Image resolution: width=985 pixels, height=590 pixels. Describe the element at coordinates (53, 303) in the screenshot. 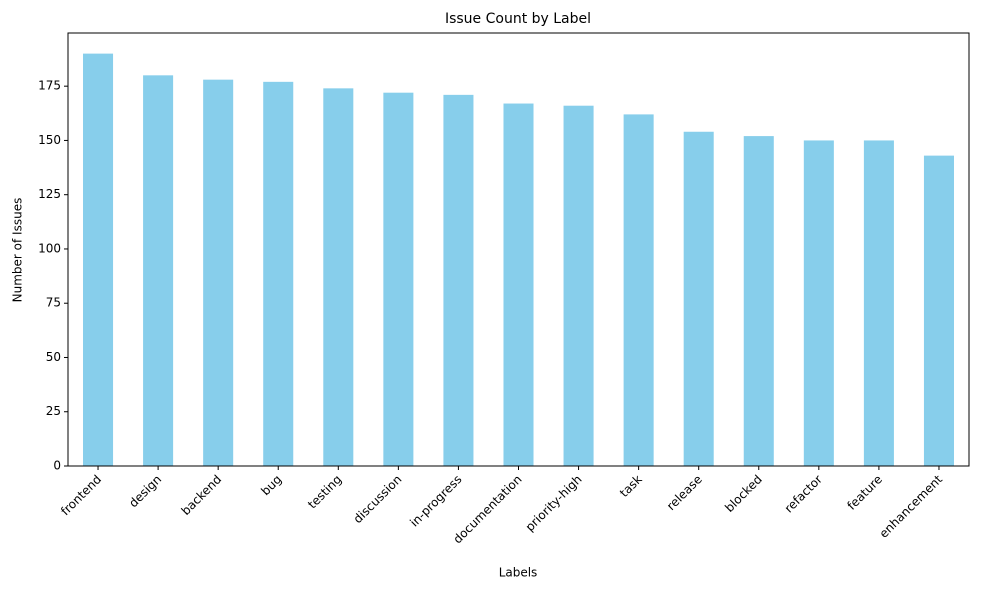

I see `y-tick-label: 75` at that location.